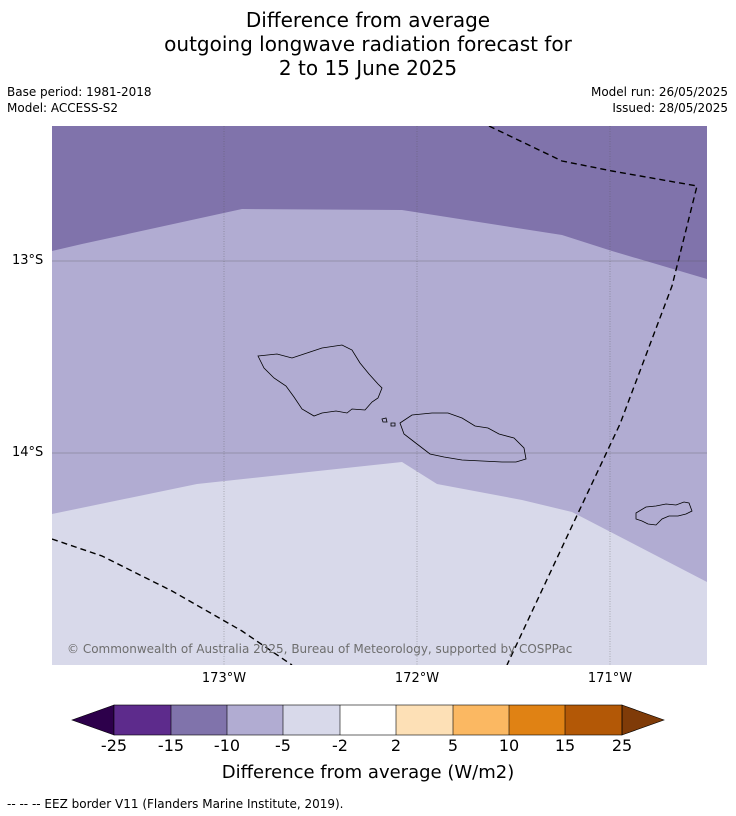 The width and height of the screenshot is (736, 816). I want to click on lon-label-173w: 173°W, so click(224, 678).